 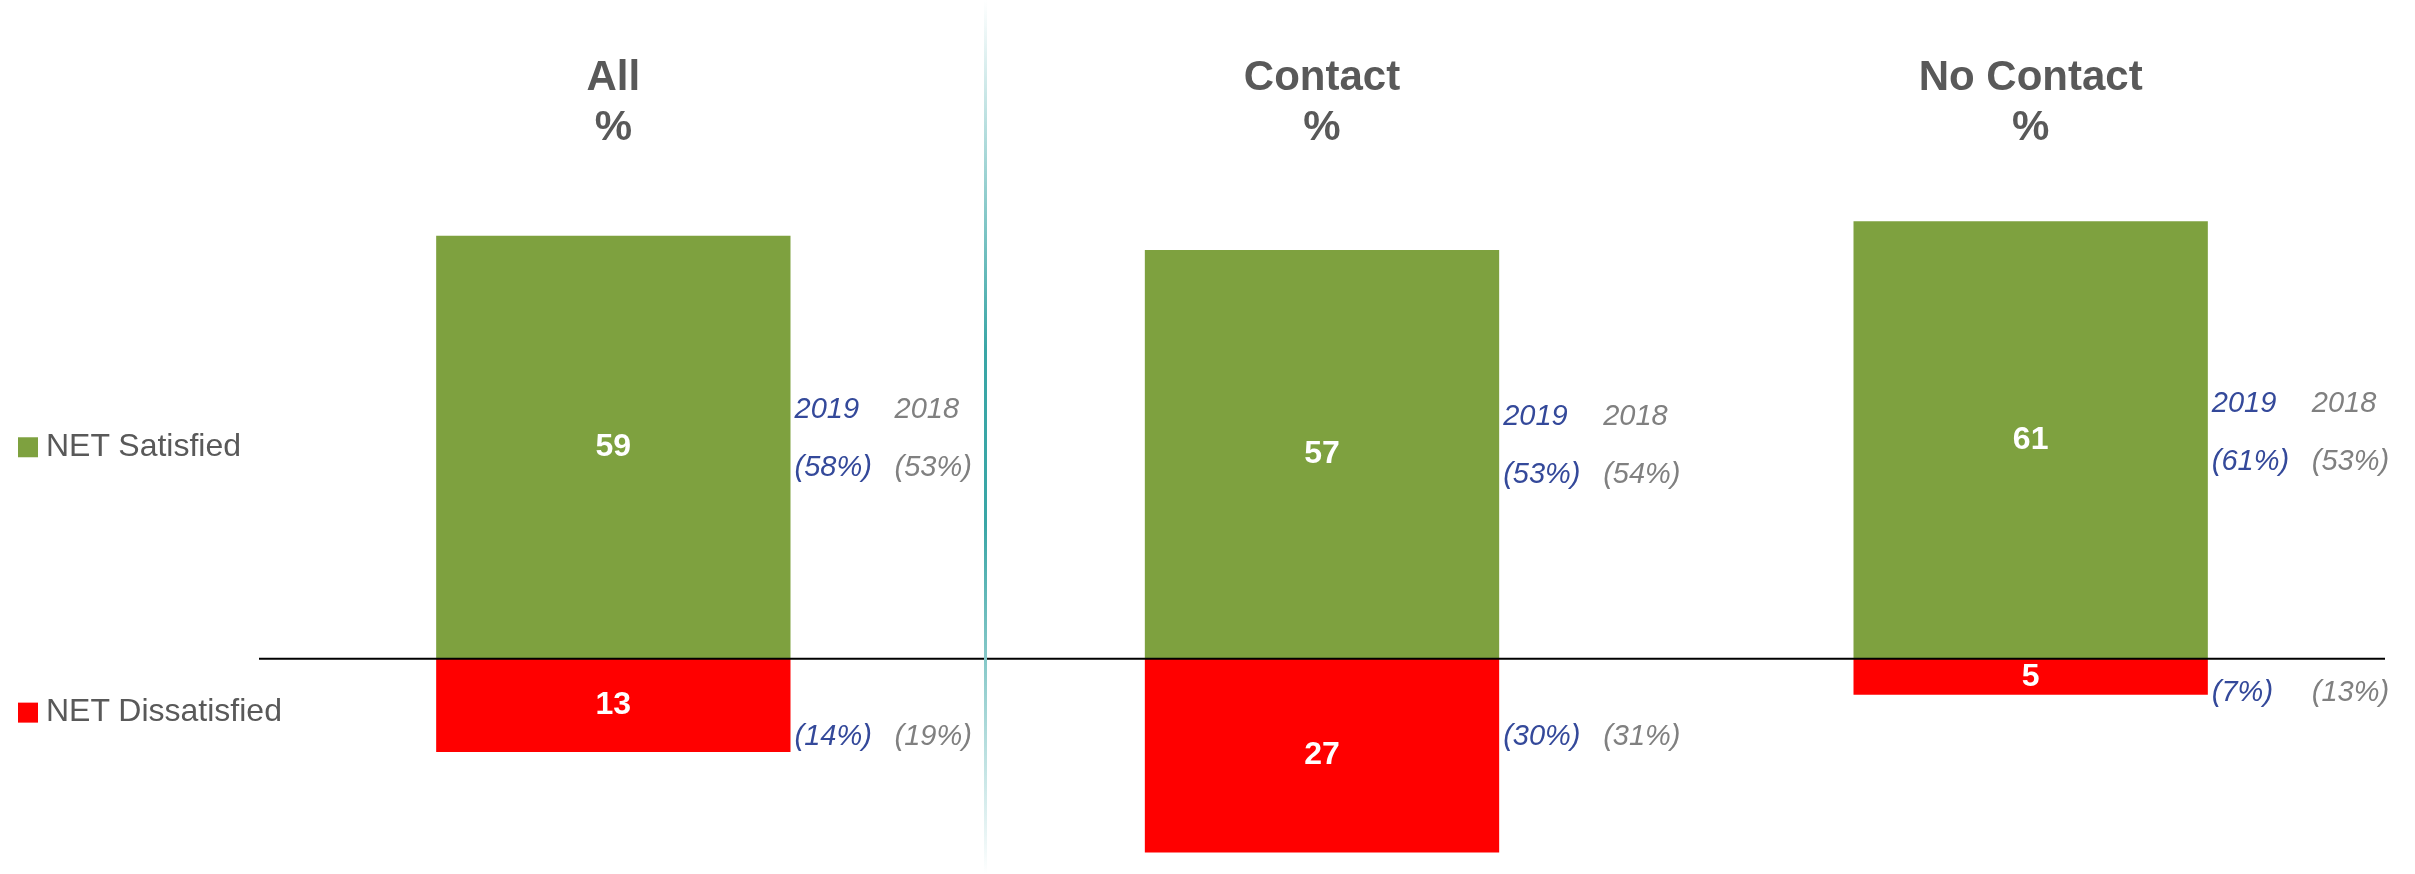 I want to click on annotation: (14%), so click(x=833, y=734).